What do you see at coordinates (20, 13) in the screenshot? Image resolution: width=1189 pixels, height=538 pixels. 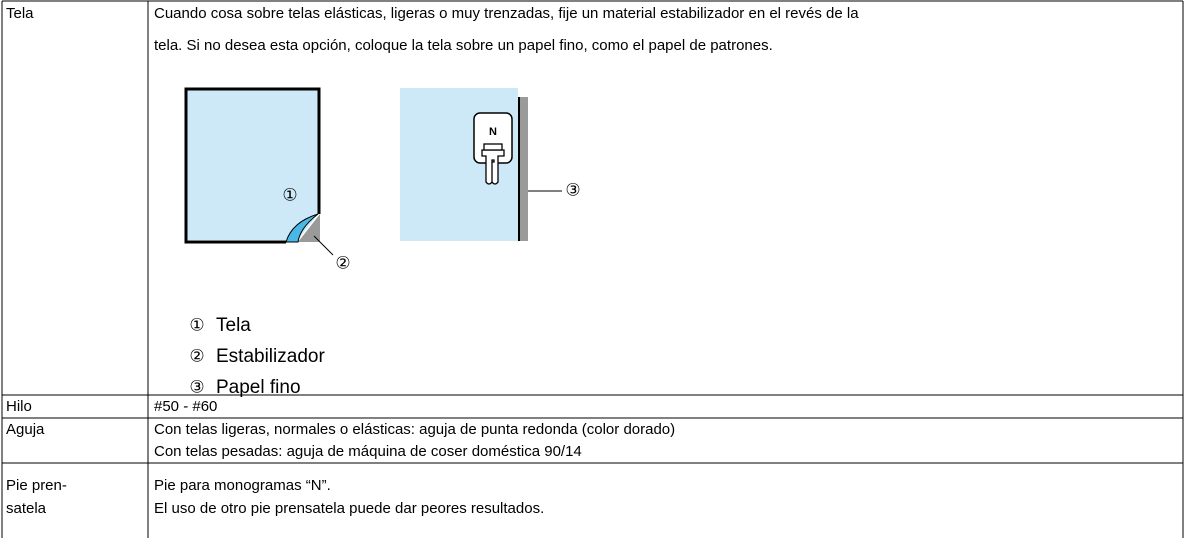 I see `row-label: Tela` at bounding box center [20, 13].